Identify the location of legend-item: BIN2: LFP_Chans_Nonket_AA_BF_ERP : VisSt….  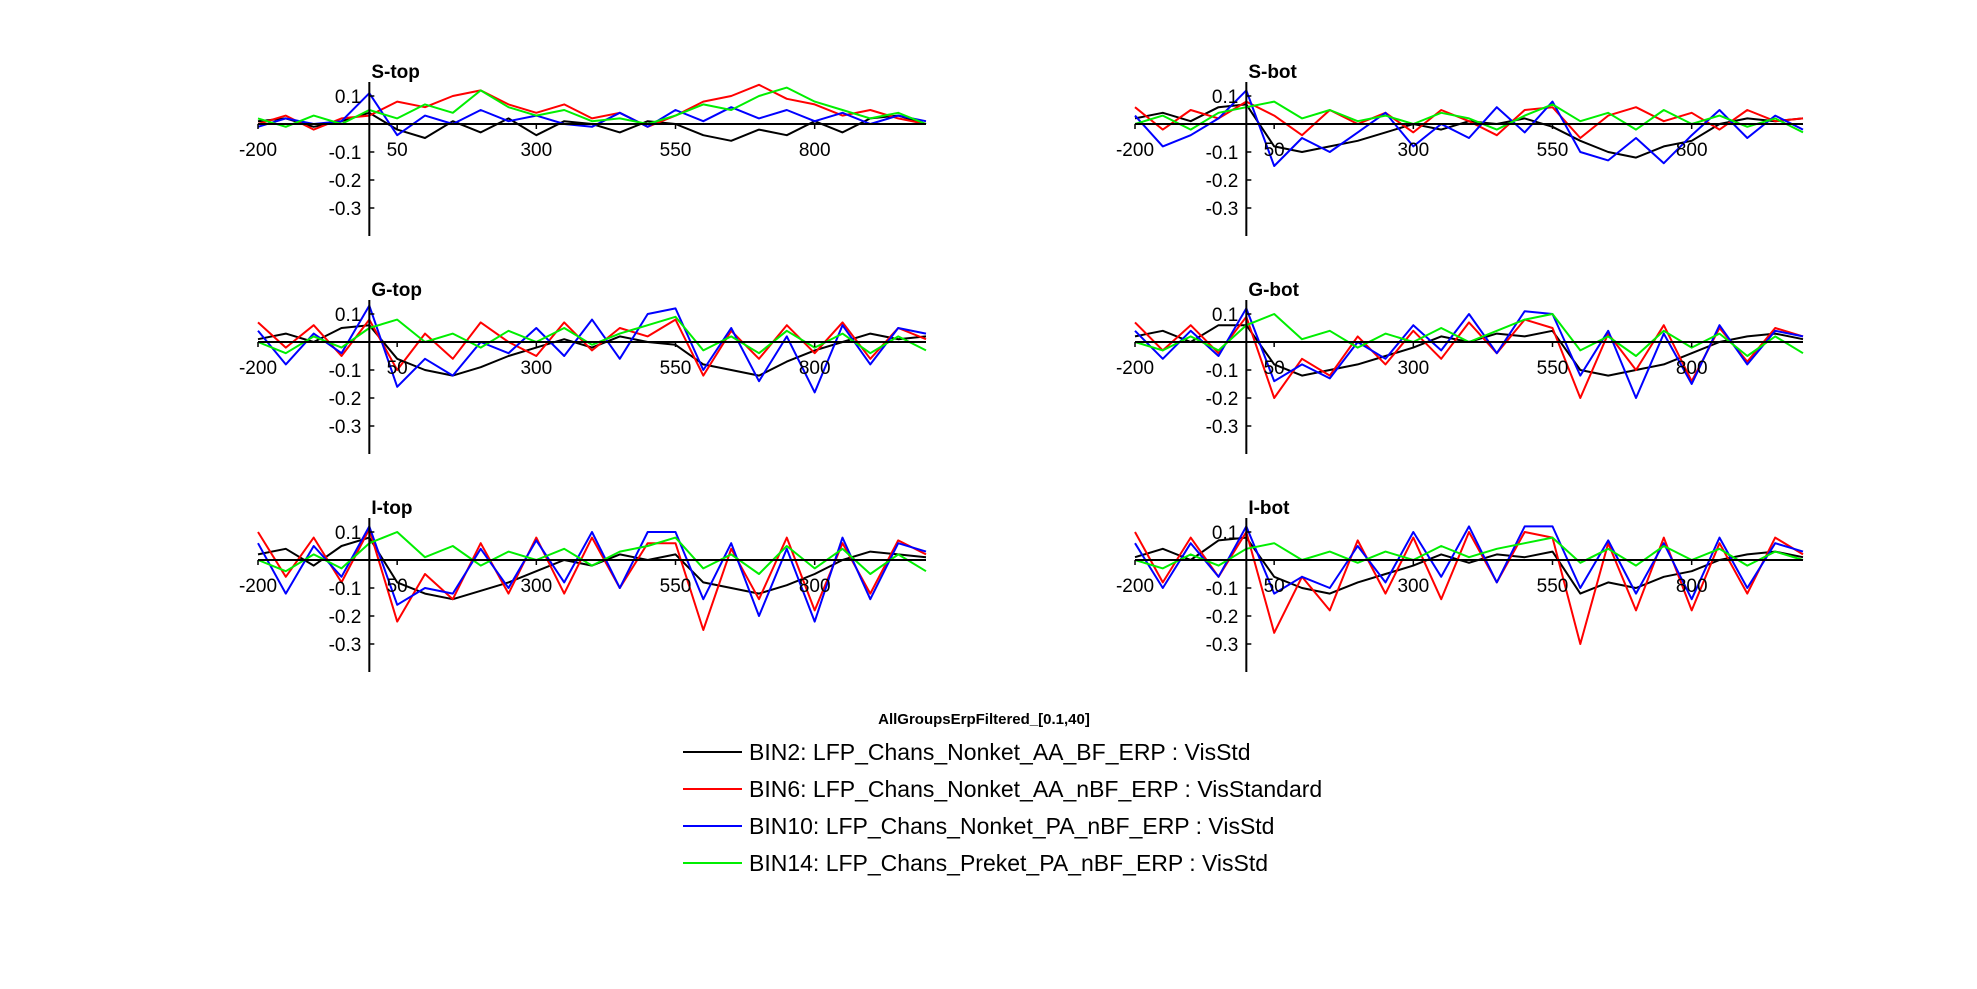
(967, 752).